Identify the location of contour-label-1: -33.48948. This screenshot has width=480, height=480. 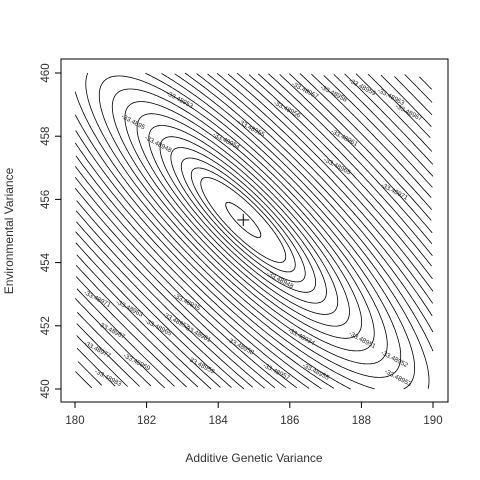
(157, 144).